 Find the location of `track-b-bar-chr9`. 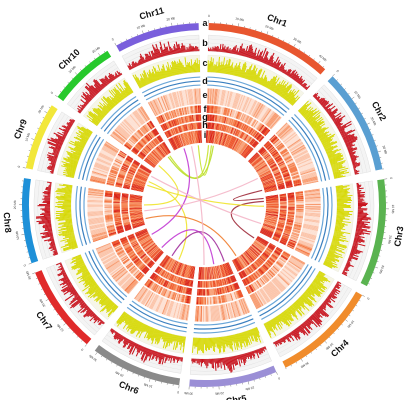

track-b-bar-chr9 is located at coordinates (74, 120).